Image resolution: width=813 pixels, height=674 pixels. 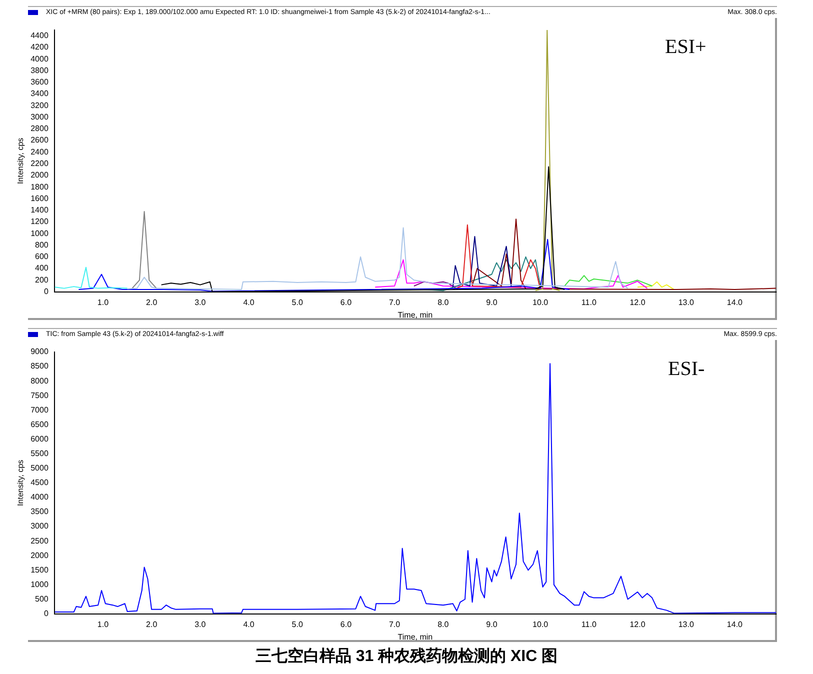 I want to click on y-tick-label: 1200, so click(x=39, y=221).